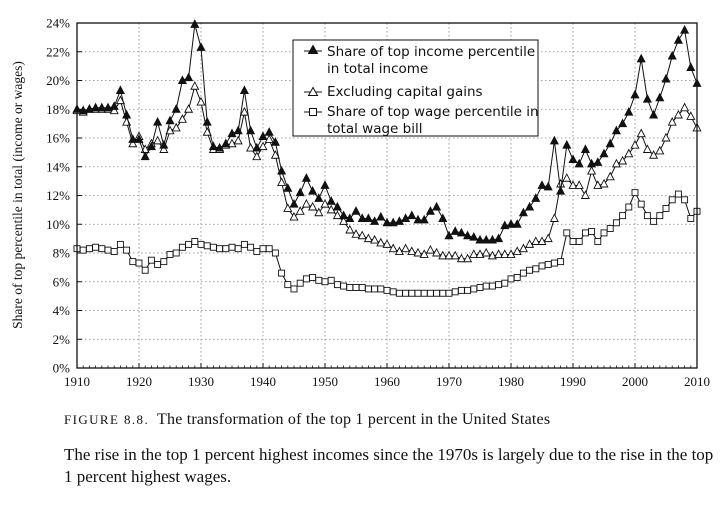  I want to click on y-tick-label: 10%, so click(58, 224).